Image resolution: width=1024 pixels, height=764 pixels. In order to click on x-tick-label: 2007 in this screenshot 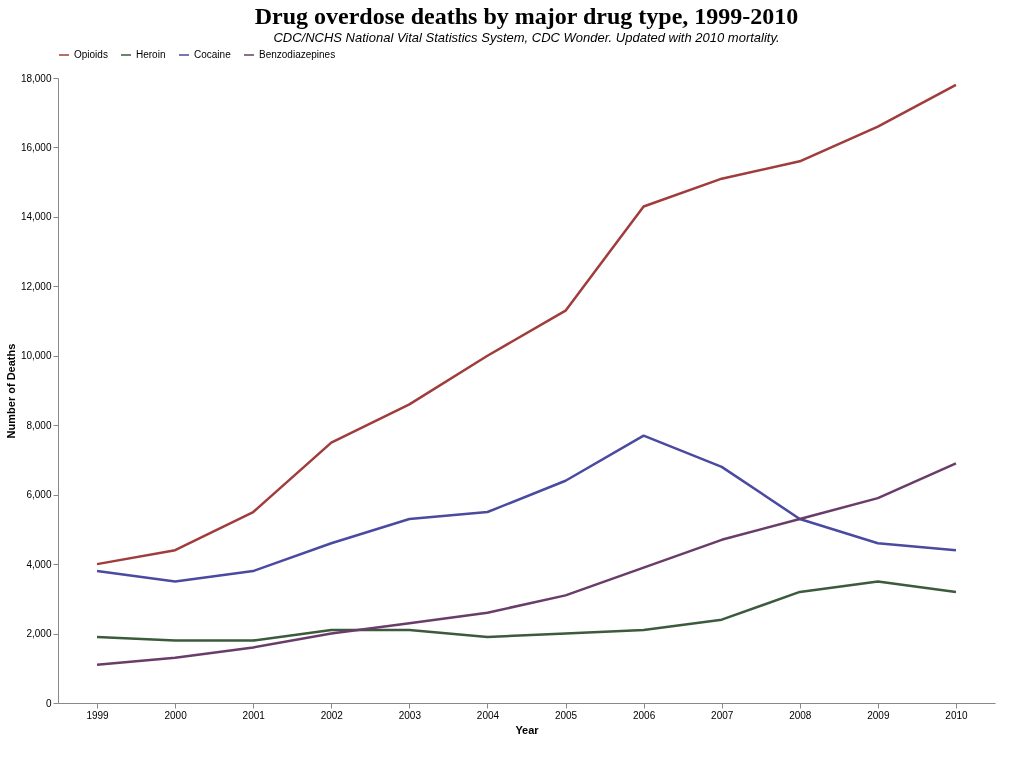, I will do `click(722, 715)`.